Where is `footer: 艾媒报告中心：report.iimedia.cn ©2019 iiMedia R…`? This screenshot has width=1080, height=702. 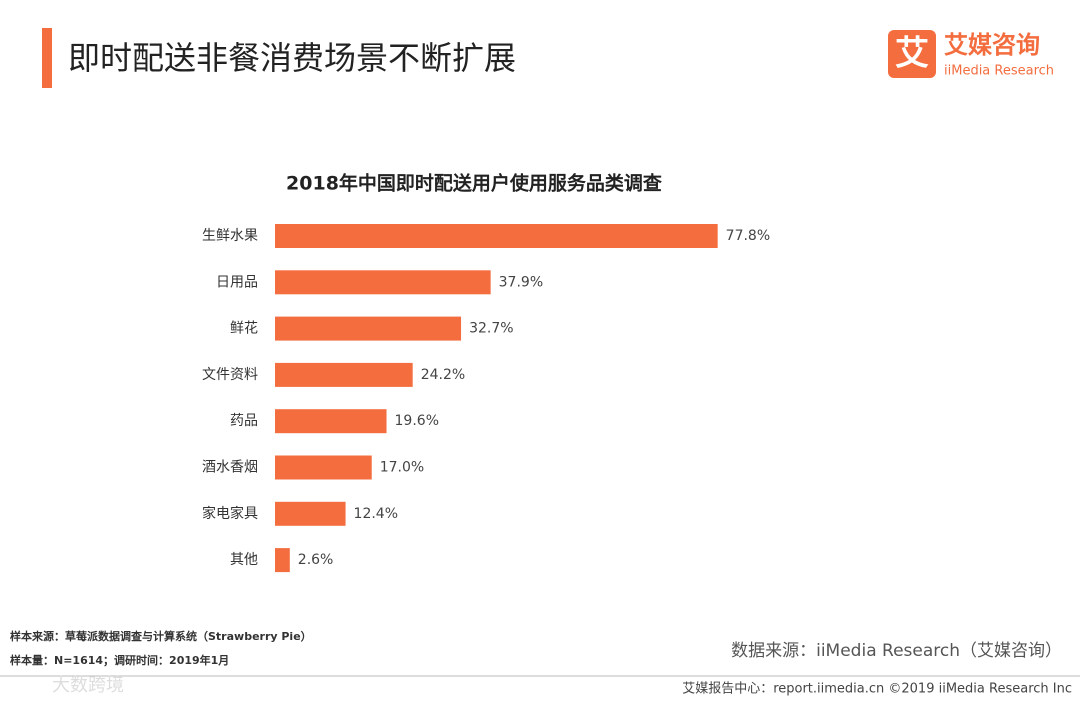
footer: 艾媒报告中心：report.iimedia.cn ©2019 iiMedia R… is located at coordinates (877, 689).